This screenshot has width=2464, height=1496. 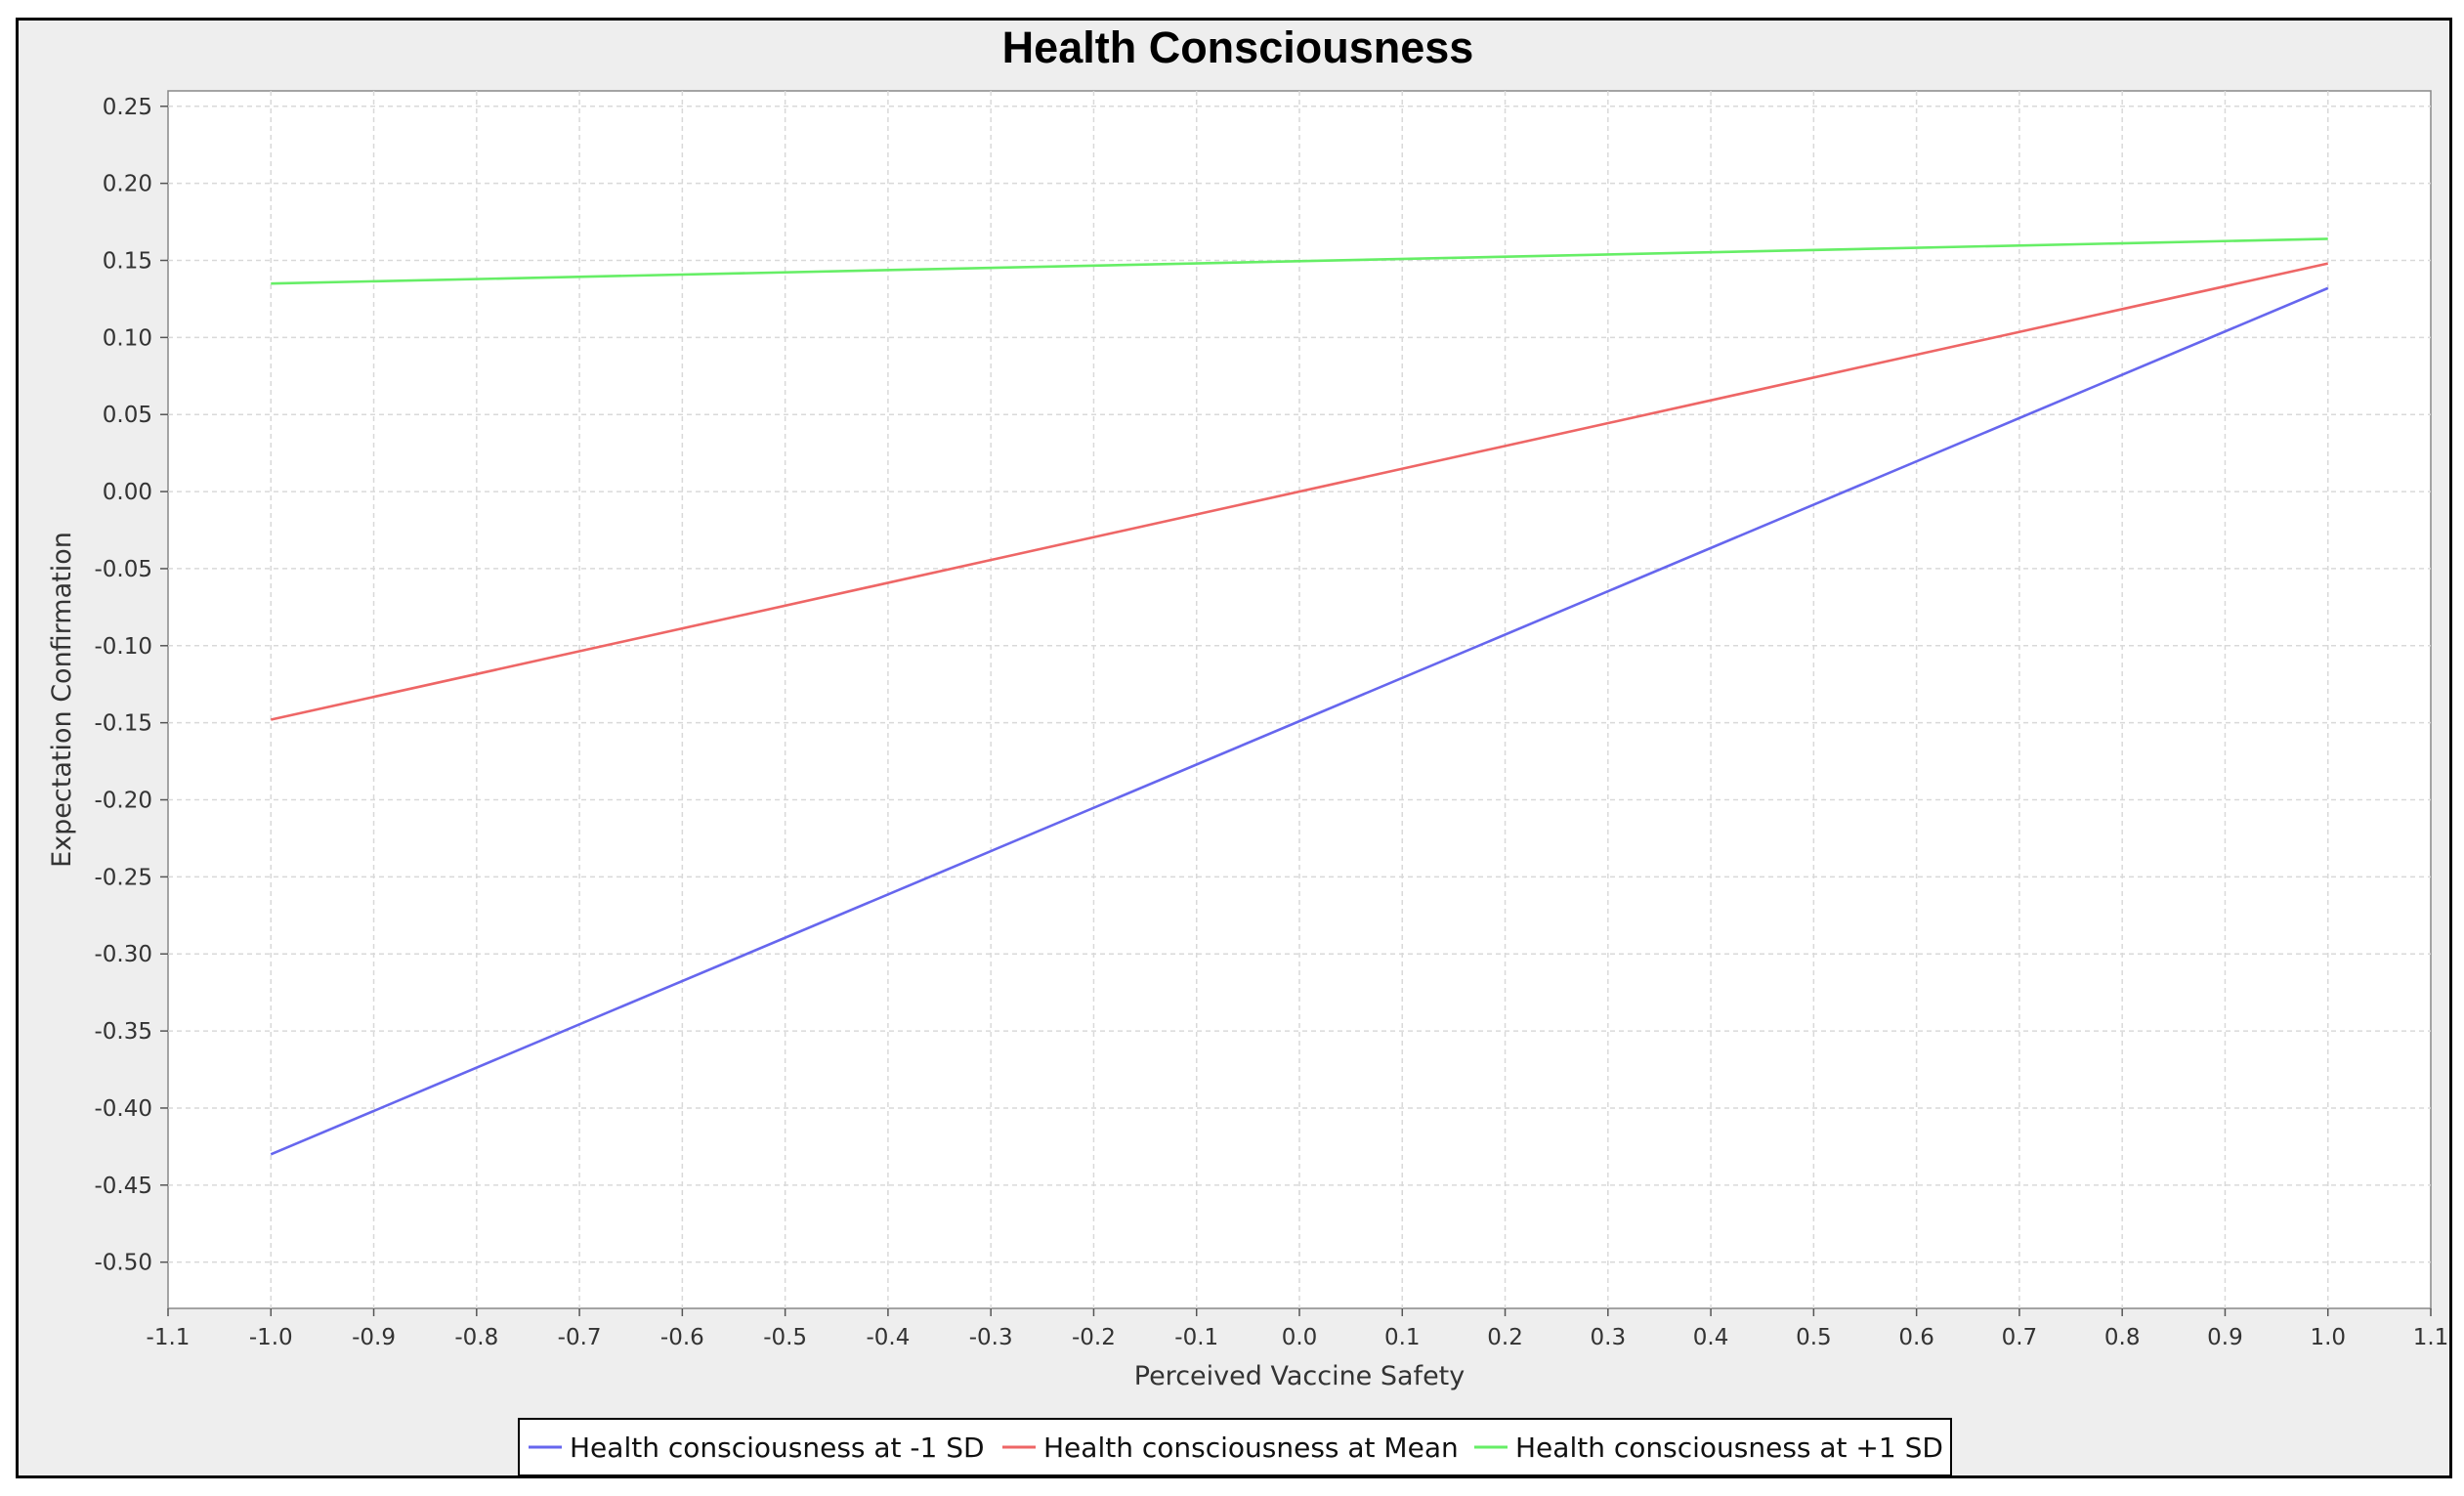 What do you see at coordinates (888, 1337) in the screenshot?
I see `x-tick-label: -0.4` at bounding box center [888, 1337].